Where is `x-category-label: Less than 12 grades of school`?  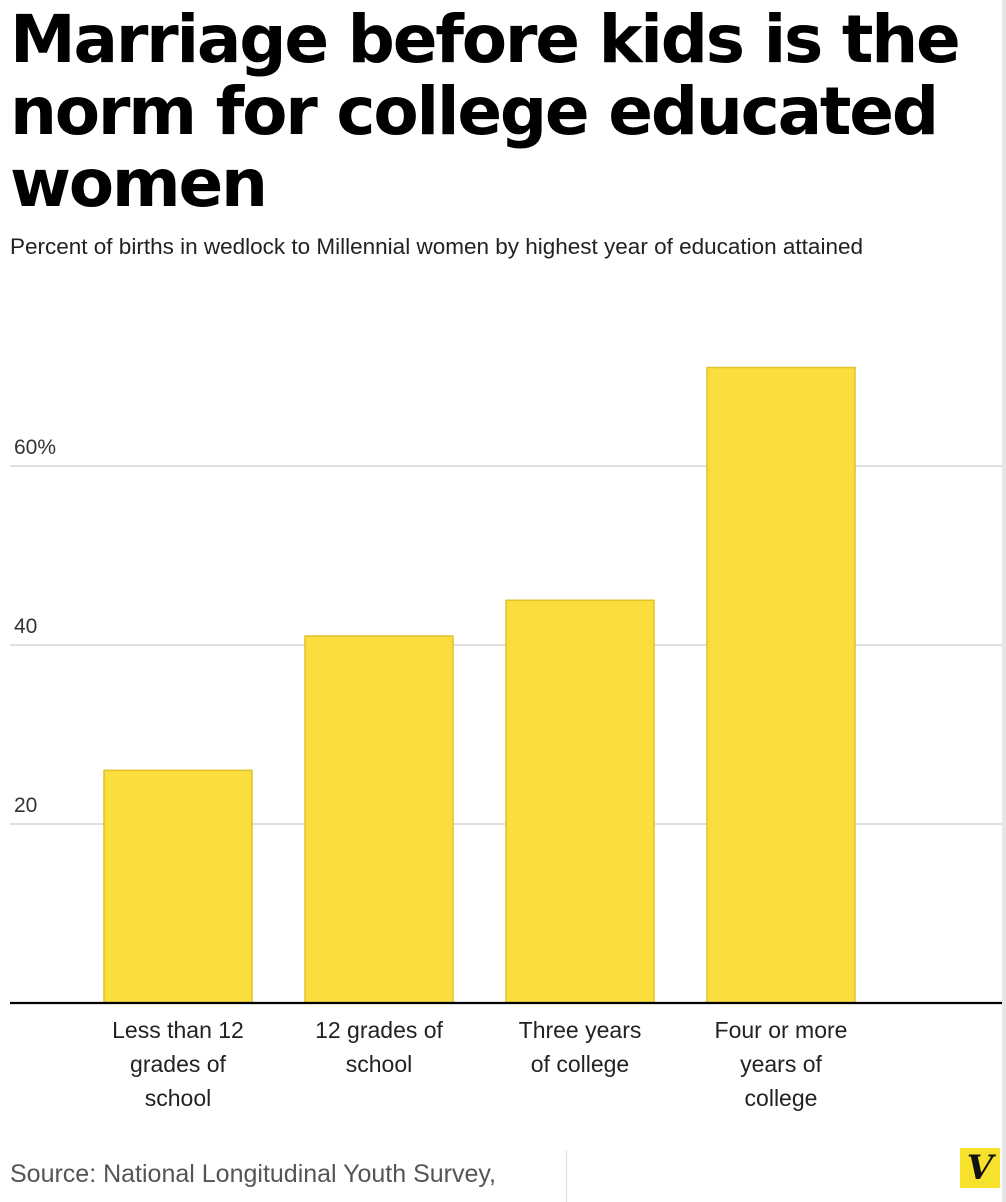
x-category-label: Less than 12 grades of school is located at coordinates (178, 1064).